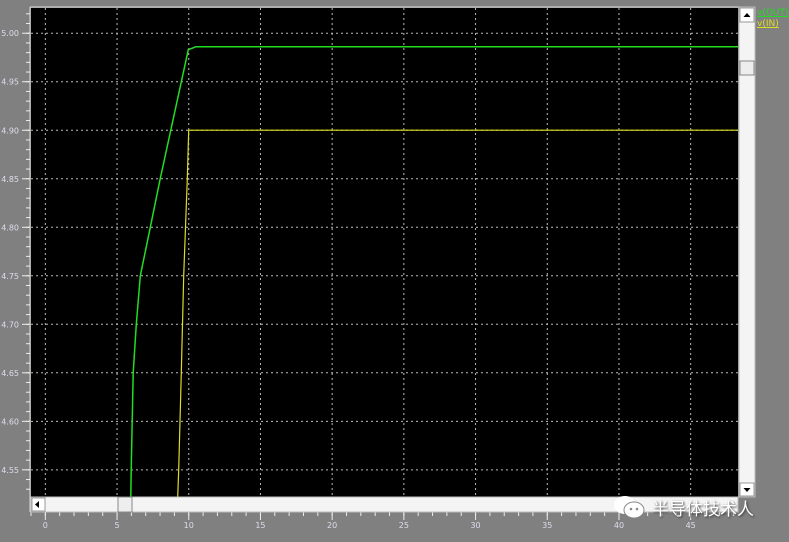  What do you see at coordinates (629, 507) in the screenshot?
I see `wechat-icon` at bounding box center [629, 507].